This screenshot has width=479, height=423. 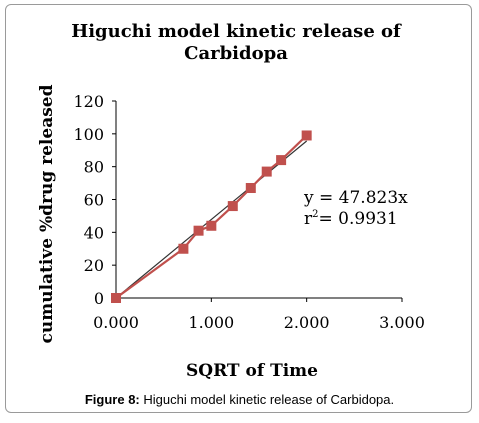 What do you see at coordinates (259, 322) in the screenshot?
I see `x-tick-labels: 0.000 1.000 2.000 3.000` at bounding box center [259, 322].